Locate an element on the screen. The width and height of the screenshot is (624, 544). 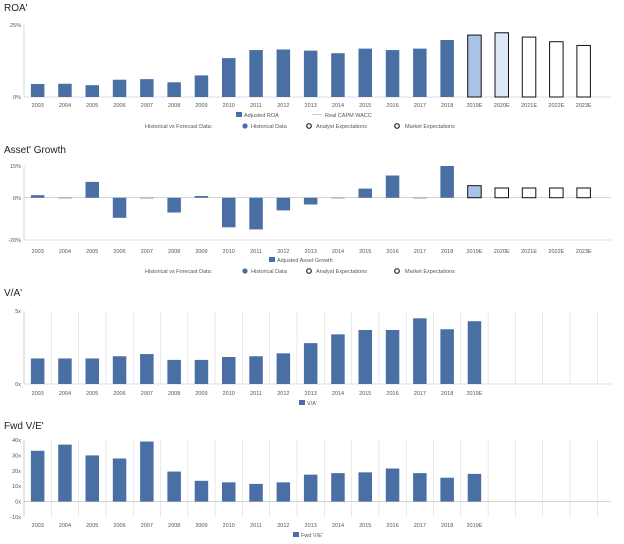
bar-adjusted-roa-2016 is located at coordinates (392, 73).